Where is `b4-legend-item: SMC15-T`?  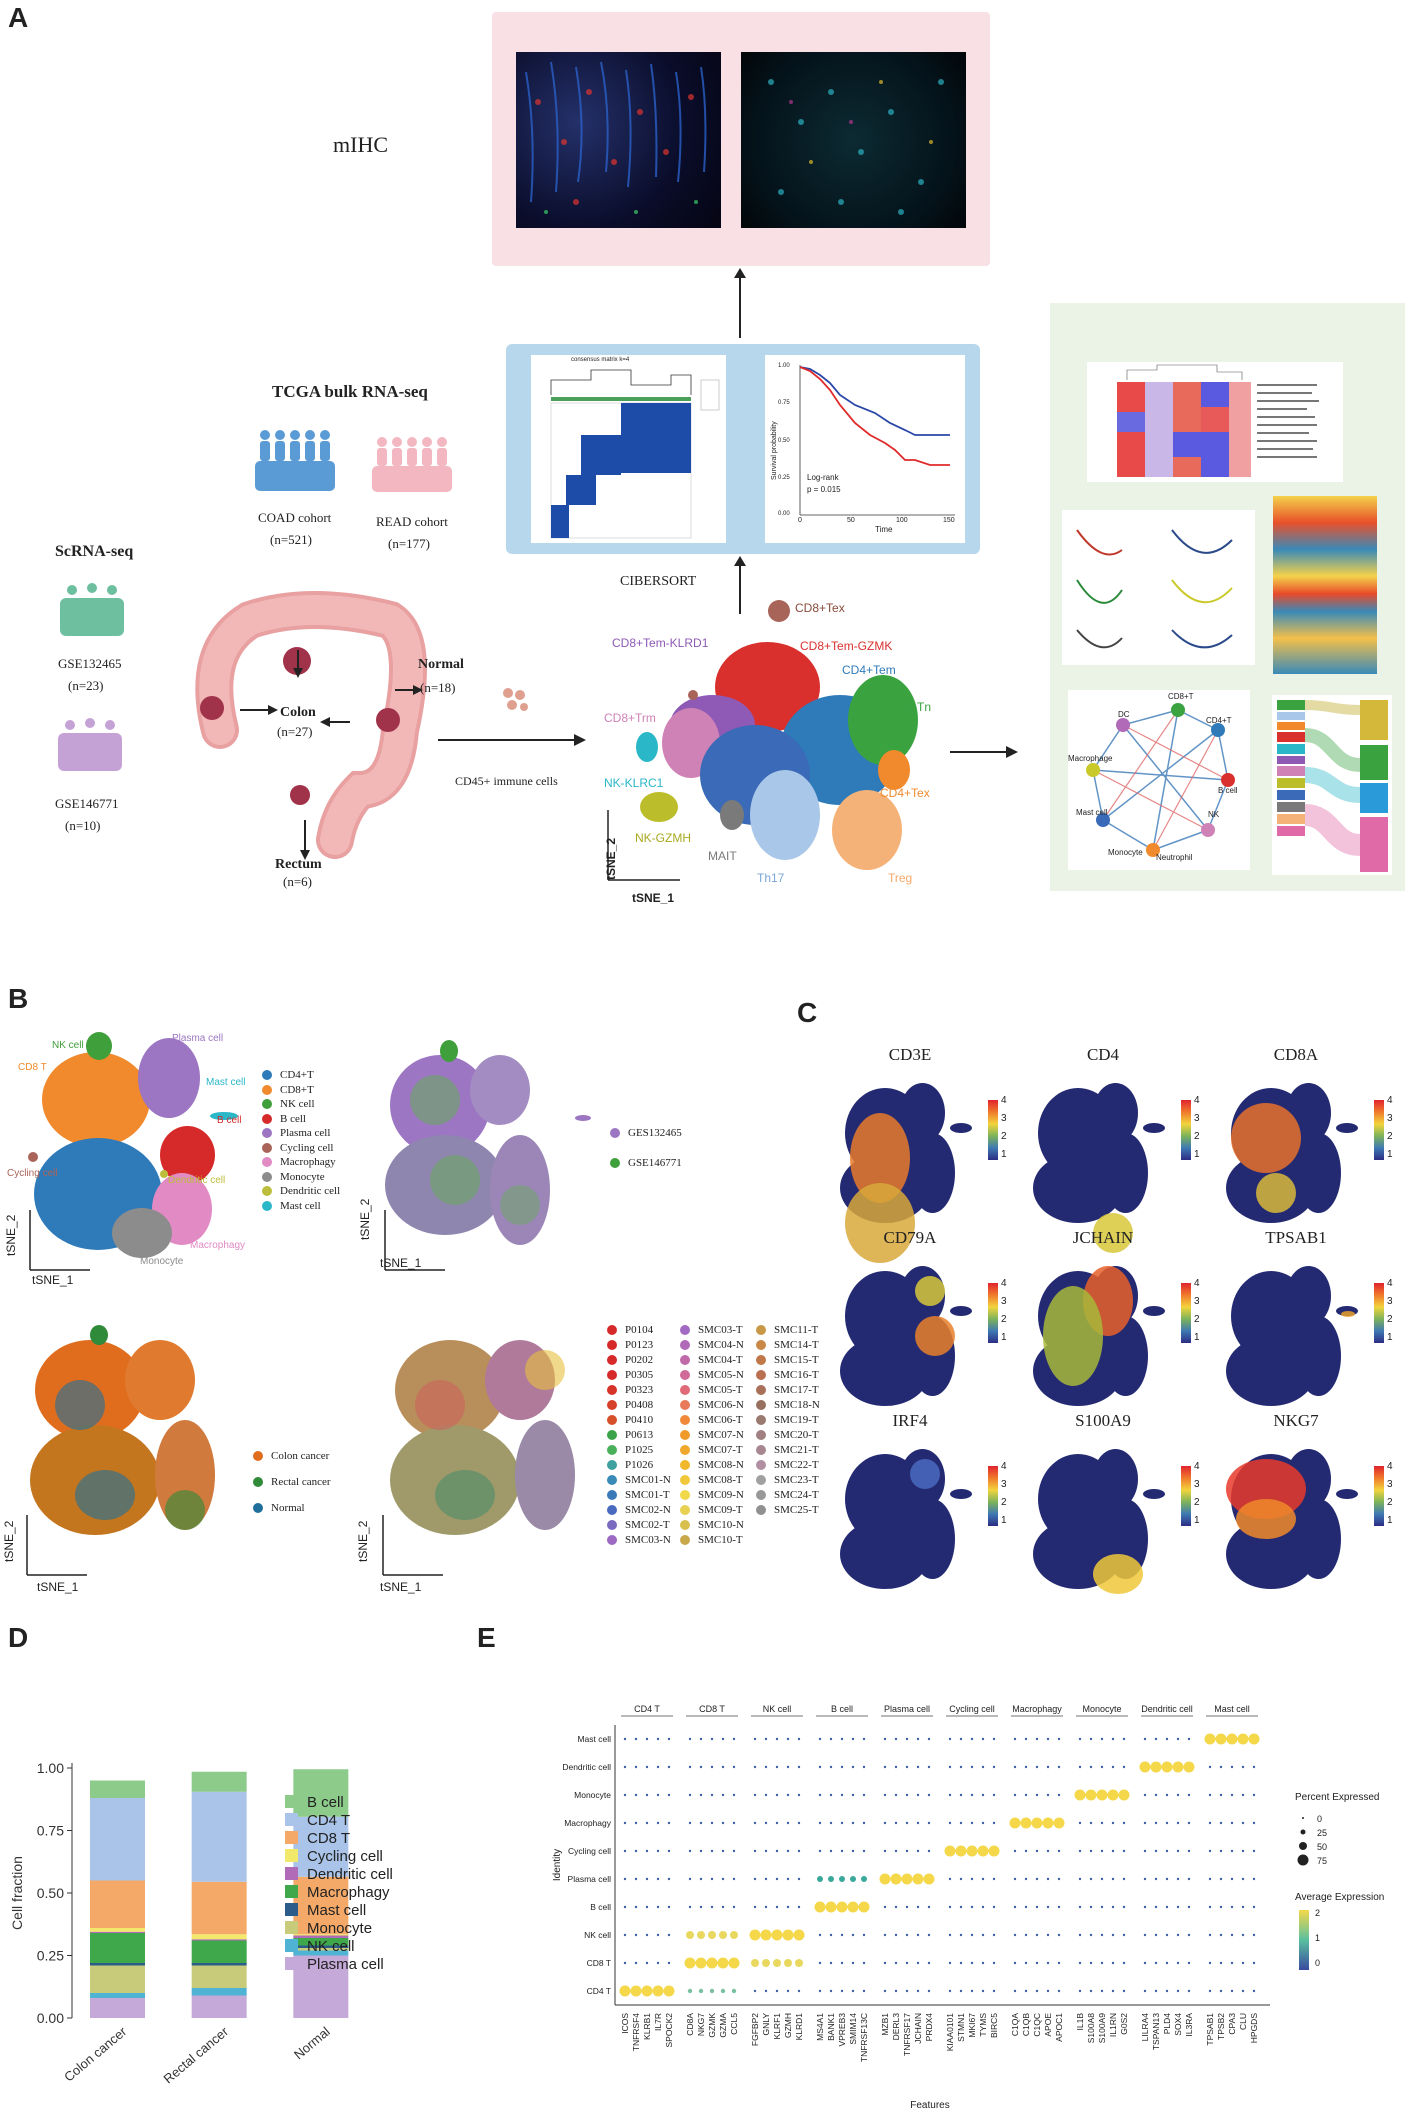
b4-legend-item: SMC15-T is located at coordinates (788, 1360).